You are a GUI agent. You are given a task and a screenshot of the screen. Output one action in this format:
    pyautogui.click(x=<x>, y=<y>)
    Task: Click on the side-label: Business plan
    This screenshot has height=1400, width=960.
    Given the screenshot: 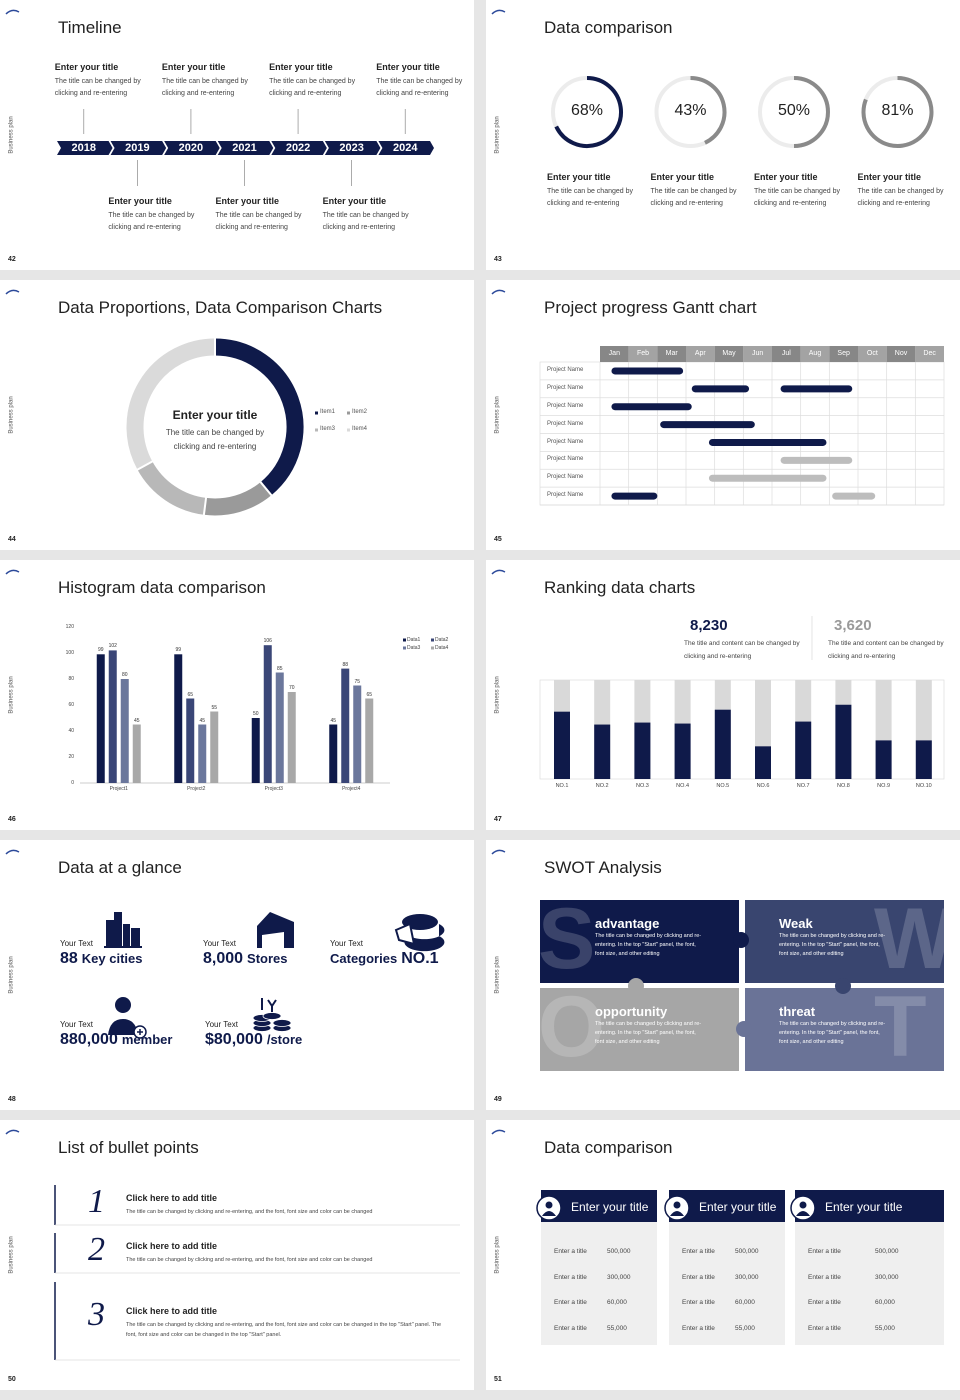 What is the action you would take?
    pyautogui.click(x=497, y=975)
    